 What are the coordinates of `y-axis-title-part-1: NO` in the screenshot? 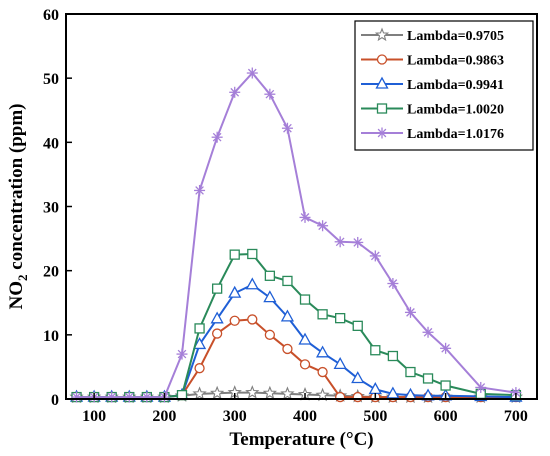 It's located at (16, 295).